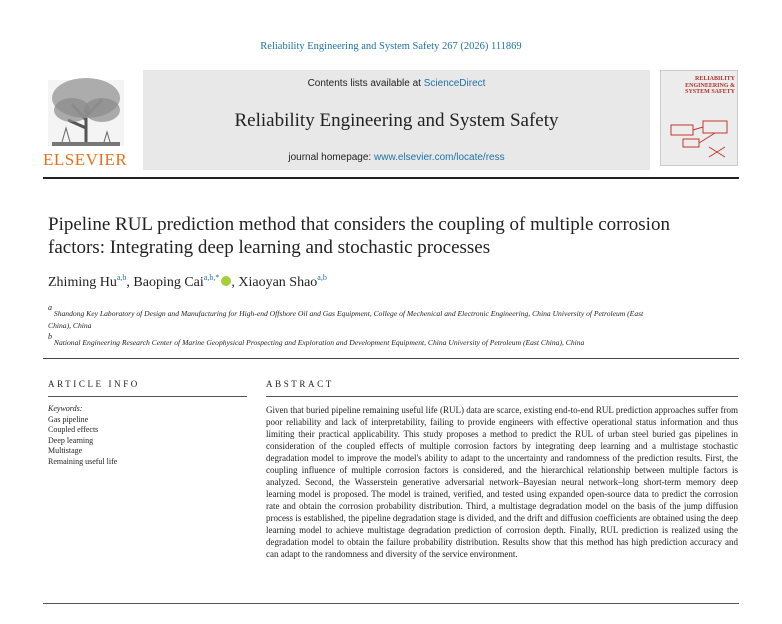  What do you see at coordinates (365, 83) in the screenshot?
I see `contents-prefix: Contents lists available at` at bounding box center [365, 83].